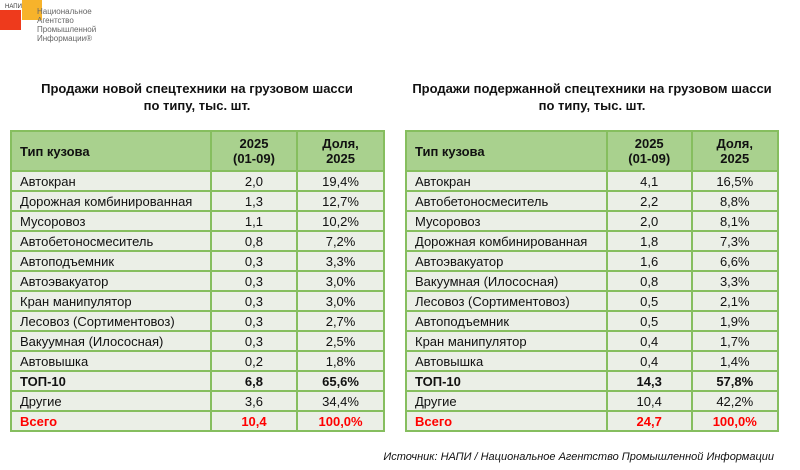 Image resolution: width=800 pixels, height=470 pixels. I want to click on table-cell: 24,7, so click(649, 421).